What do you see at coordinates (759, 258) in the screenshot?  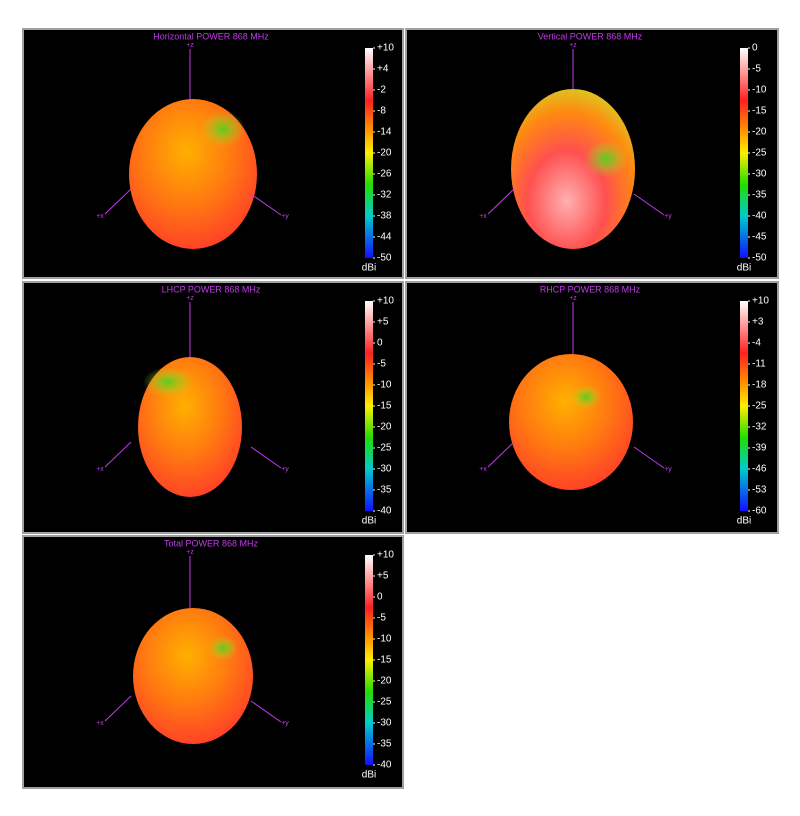 I see `colorbar-tick-label: -50` at bounding box center [759, 258].